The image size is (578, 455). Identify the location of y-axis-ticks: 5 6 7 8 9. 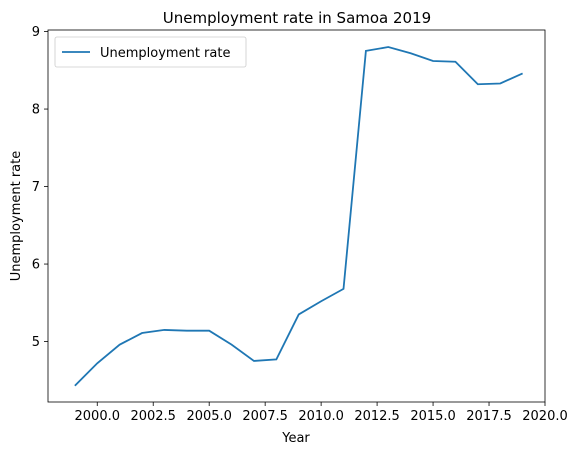
(40, 187).